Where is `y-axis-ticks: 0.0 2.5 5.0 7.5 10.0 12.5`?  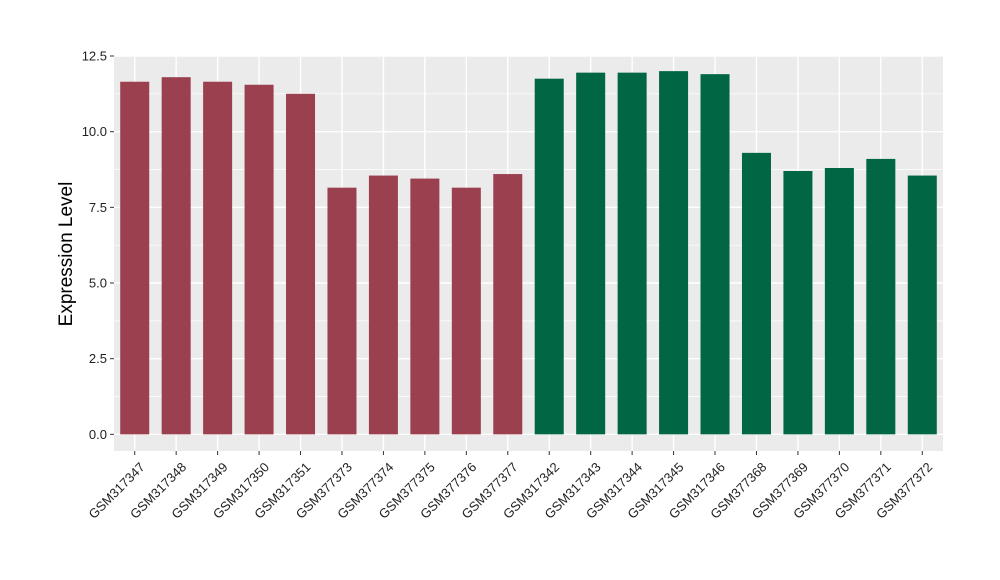 y-axis-ticks: 0.0 2.5 5.0 7.5 10.0 12.5 is located at coordinates (98, 245).